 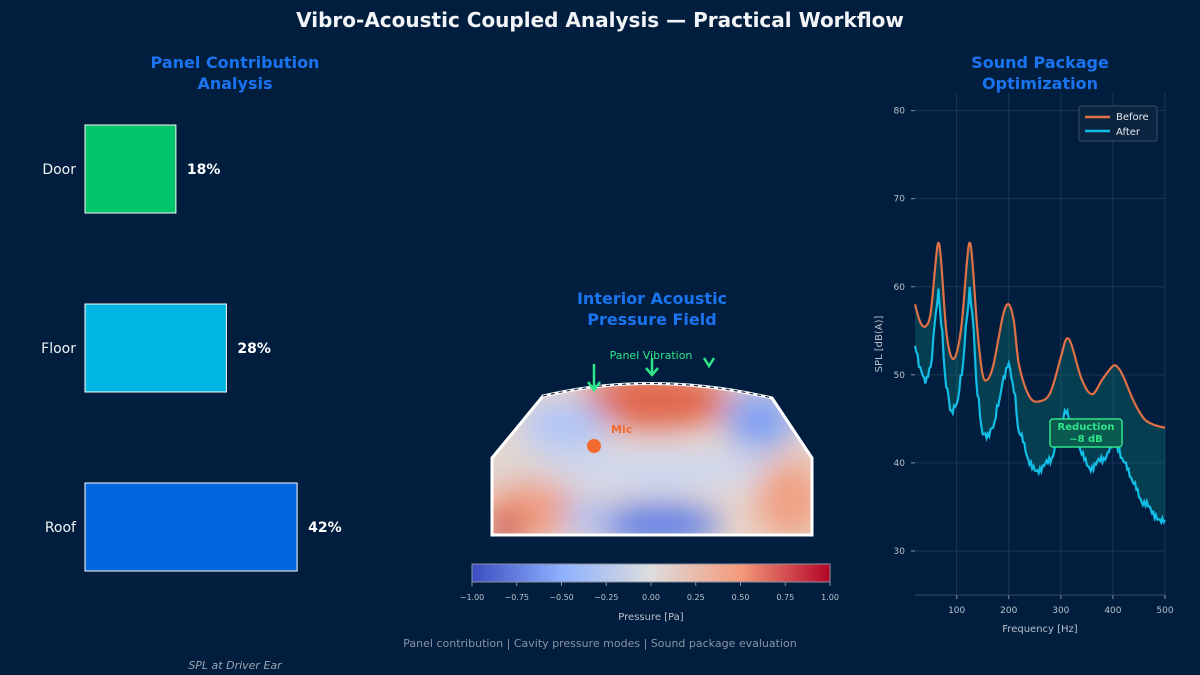 What do you see at coordinates (900, 552) in the screenshot?
I see `y-tick-label: 30` at bounding box center [900, 552].